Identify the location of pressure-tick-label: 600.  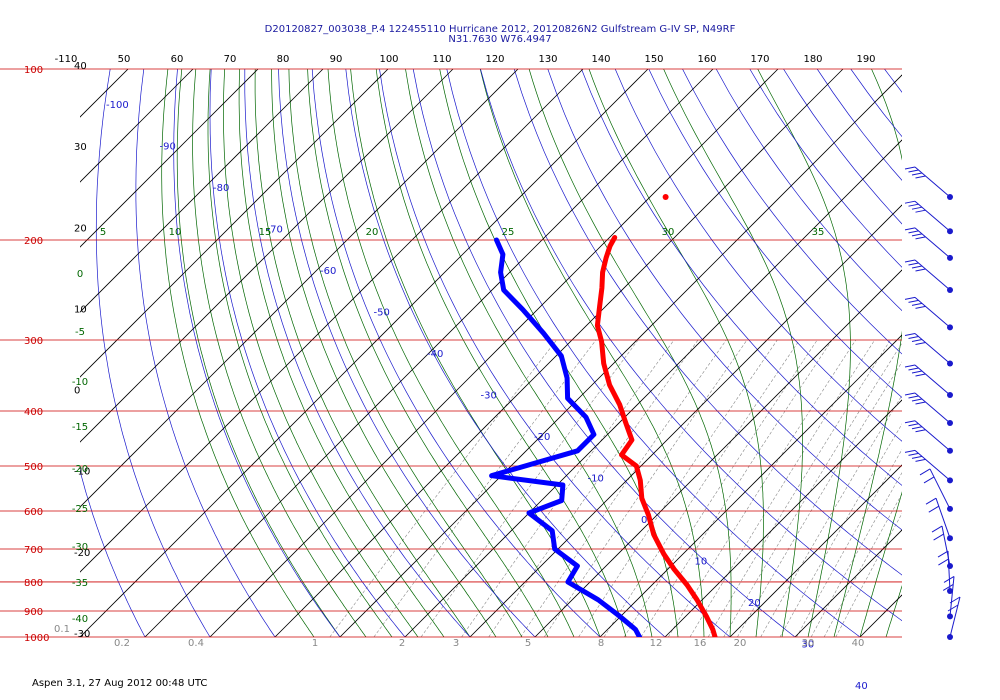
(33, 512).